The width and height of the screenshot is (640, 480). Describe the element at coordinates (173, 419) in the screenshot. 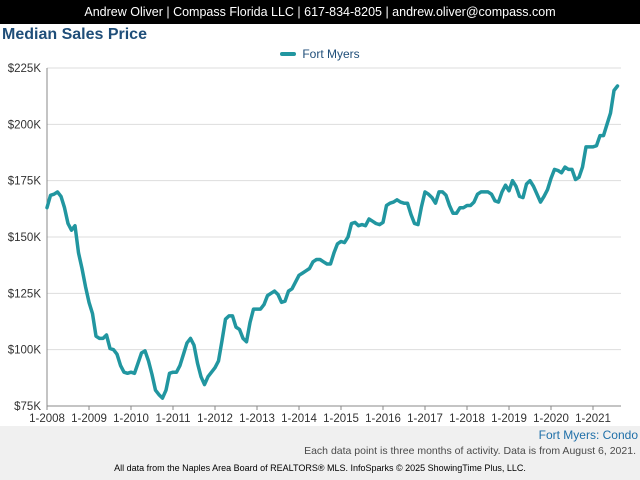

I see `x-tick-label: 1-2011` at that location.